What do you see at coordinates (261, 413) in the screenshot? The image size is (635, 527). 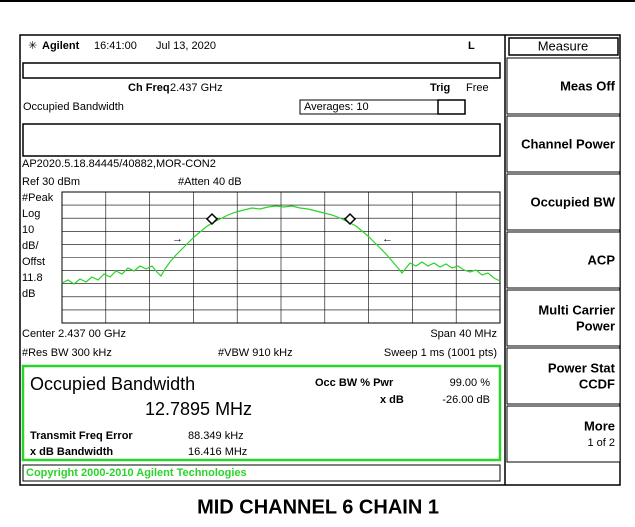 I see `results-box` at bounding box center [261, 413].